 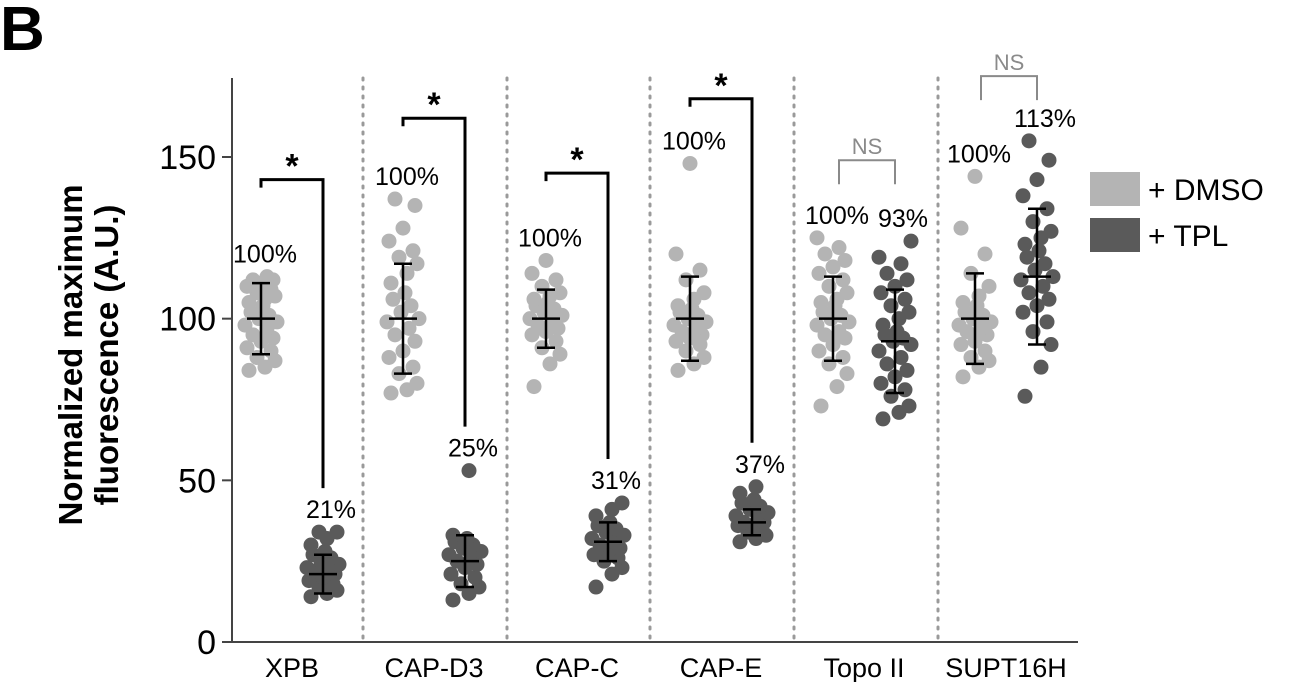 What do you see at coordinates (1177, 212) in the screenshot?
I see `legend: + DMSO + TPL` at bounding box center [1177, 212].